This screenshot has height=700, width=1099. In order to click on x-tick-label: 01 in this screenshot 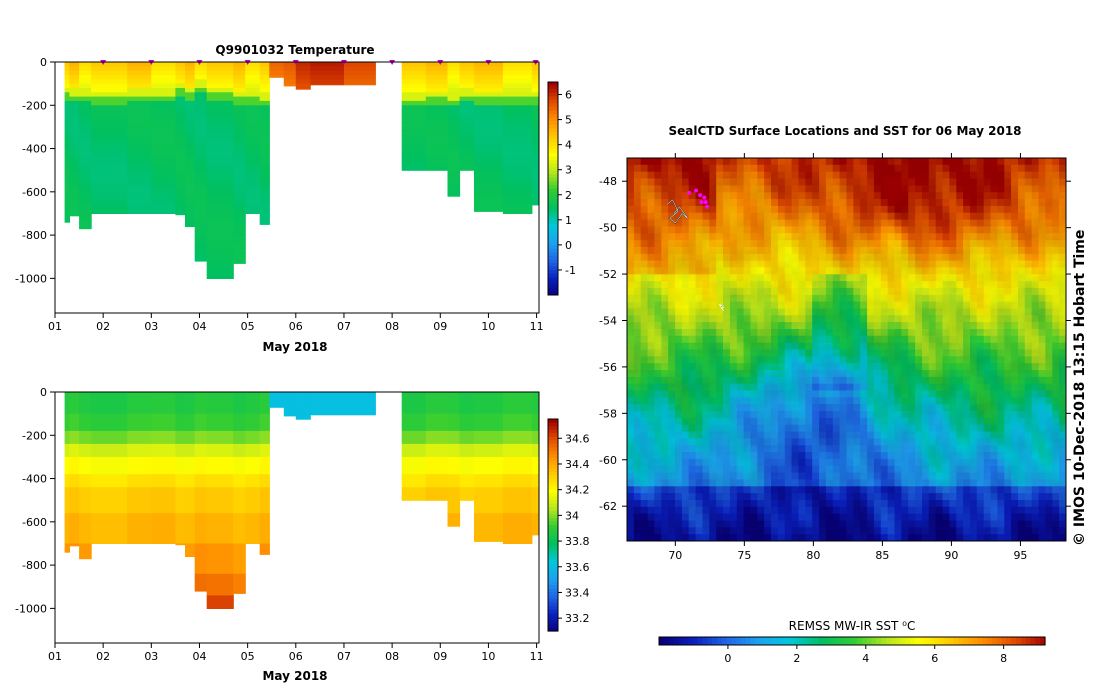, I will do `click(55, 326)`.